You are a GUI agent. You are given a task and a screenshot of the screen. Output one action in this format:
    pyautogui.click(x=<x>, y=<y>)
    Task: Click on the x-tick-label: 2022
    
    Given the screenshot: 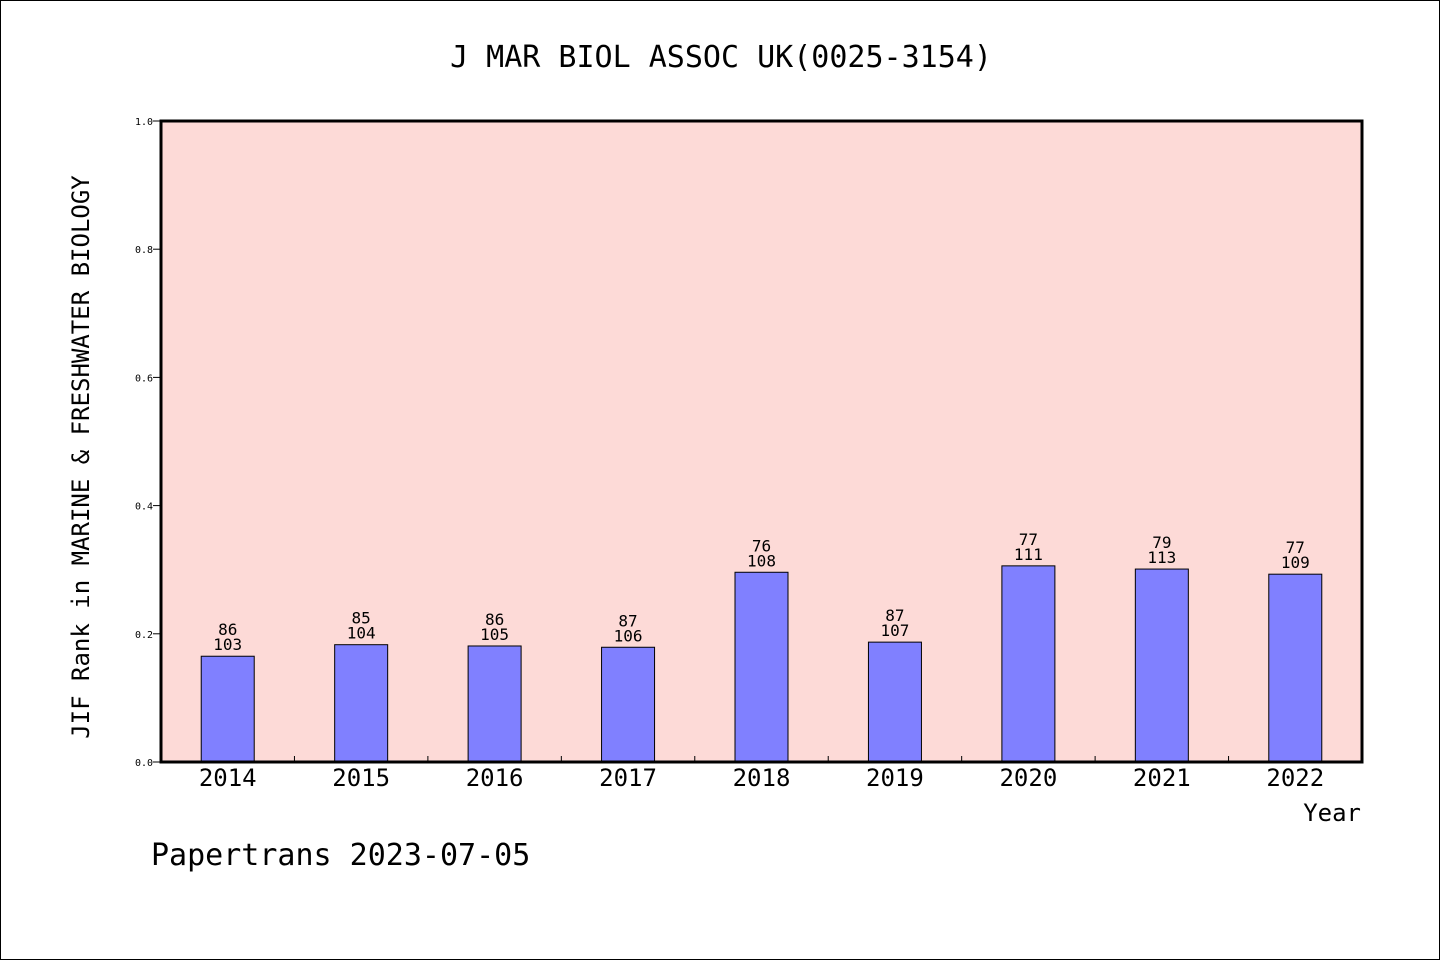 What is the action you would take?
    pyautogui.click(x=1295, y=778)
    